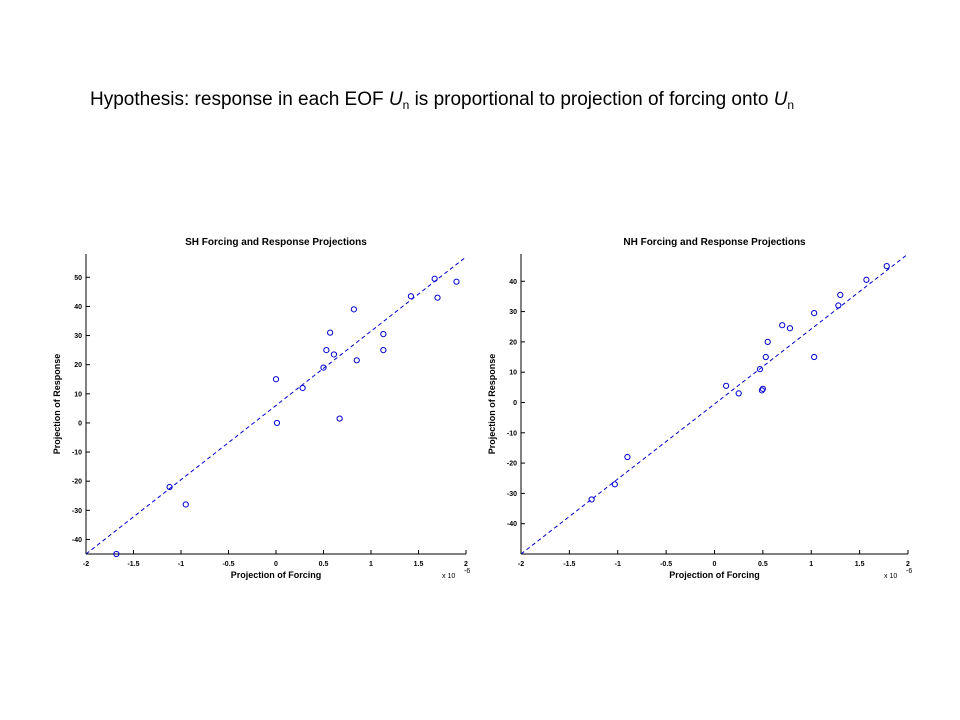 This screenshot has width=960, height=720. I want to click on chart-title: NH Forcing and Response Projections, so click(714, 242).